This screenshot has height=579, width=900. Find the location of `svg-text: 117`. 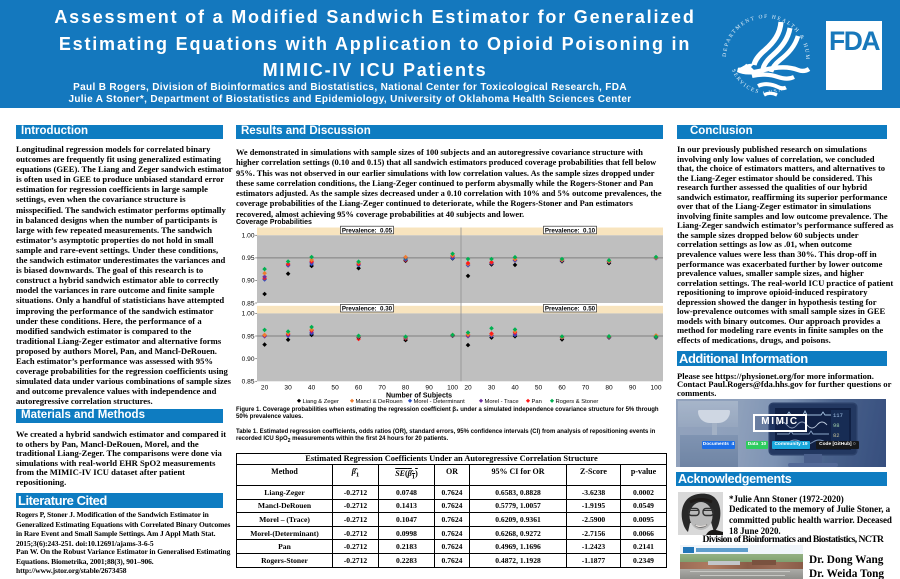

svg-text: 117 is located at coordinates (838, 415).